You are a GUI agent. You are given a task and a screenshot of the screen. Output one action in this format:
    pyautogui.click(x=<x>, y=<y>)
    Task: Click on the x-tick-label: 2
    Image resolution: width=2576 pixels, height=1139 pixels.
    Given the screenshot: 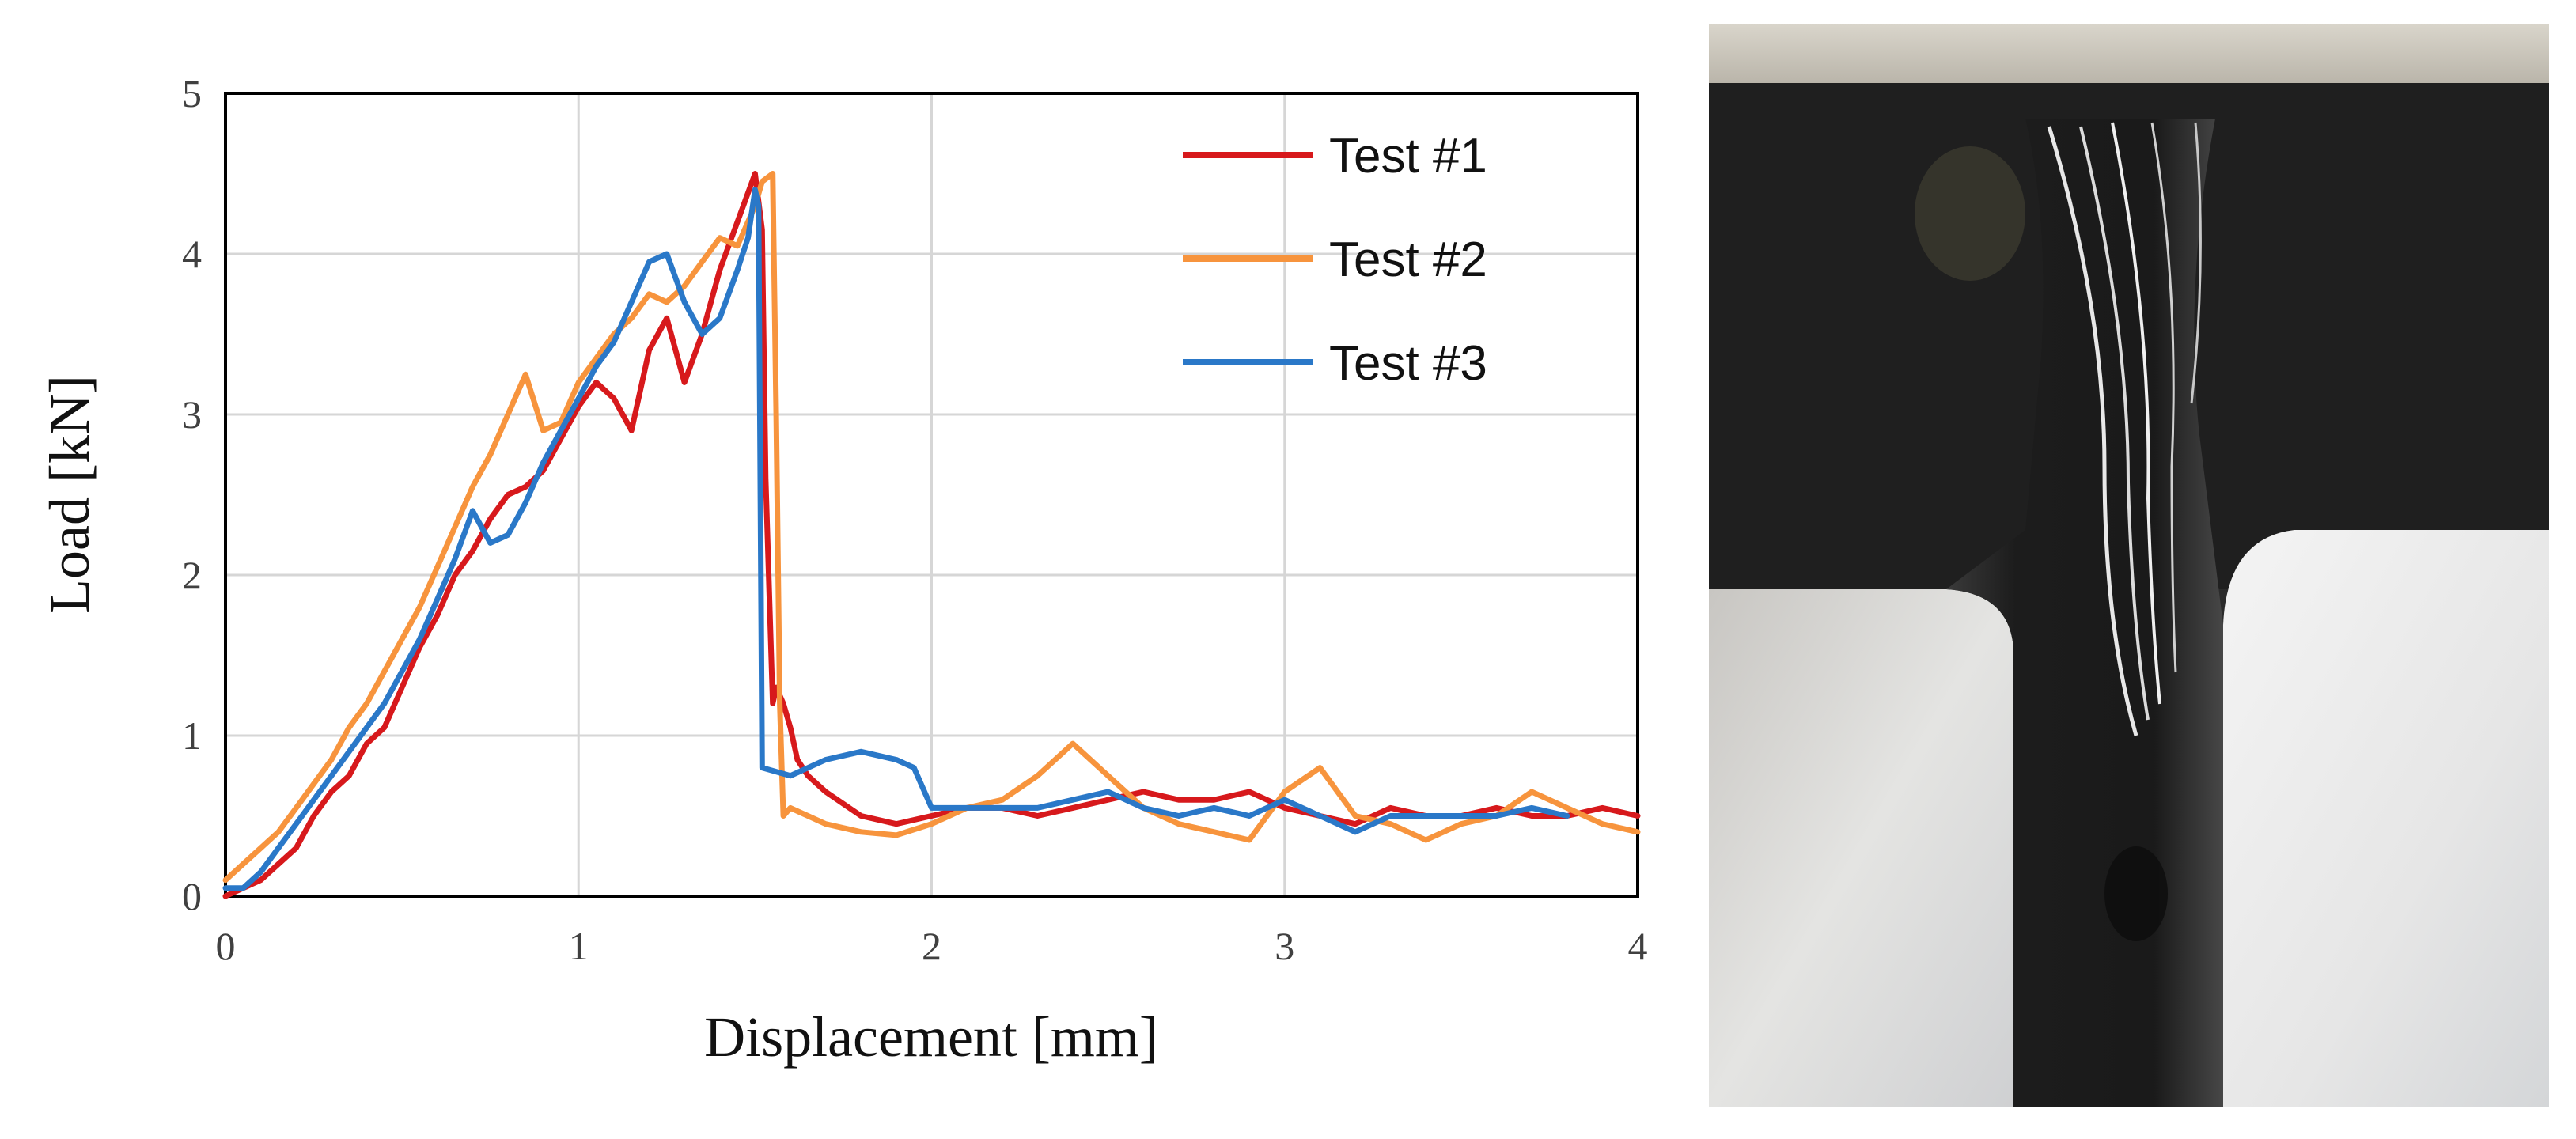 What is the action you would take?
    pyautogui.click(x=931, y=946)
    